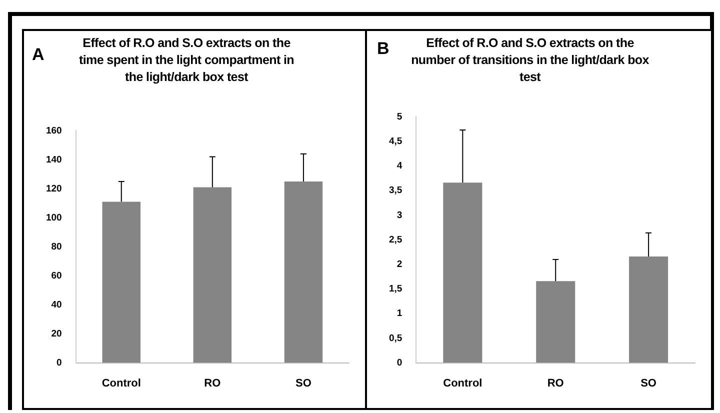 The height and width of the screenshot is (413, 720). I want to click on y-tick-label: 40, so click(56, 304).